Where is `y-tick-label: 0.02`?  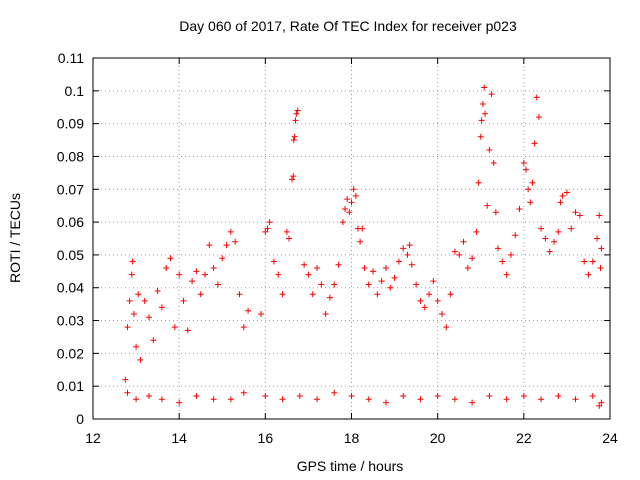 y-tick-label: 0.02 is located at coordinates (70, 353).